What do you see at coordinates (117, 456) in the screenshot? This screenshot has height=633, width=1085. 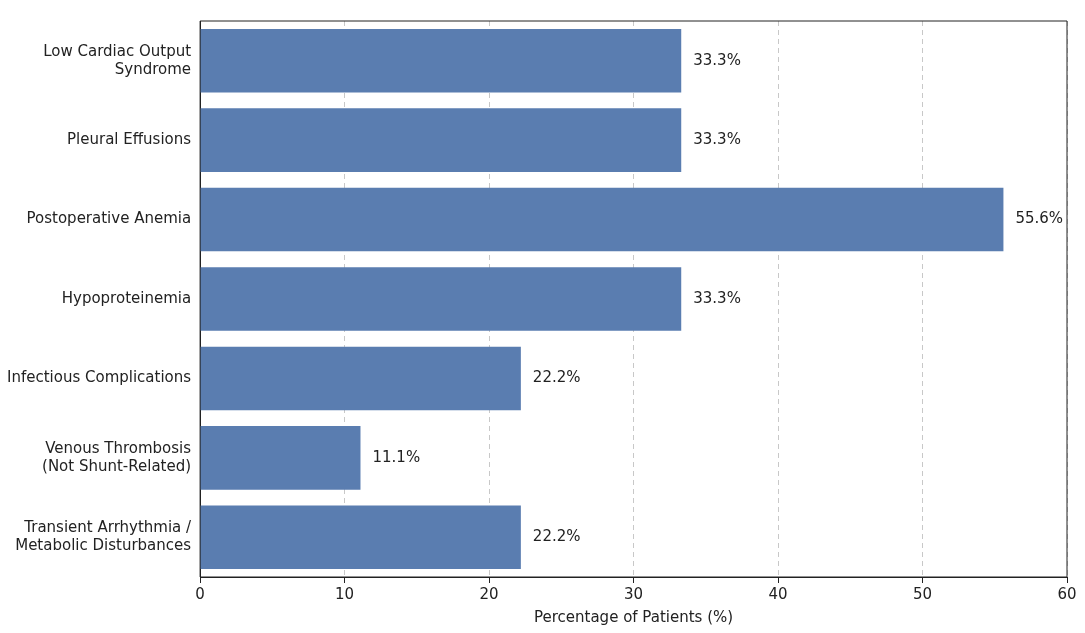 I see `y-tick-label: Venous Thrombosis (Not Shunt-Related)` at bounding box center [117, 456].